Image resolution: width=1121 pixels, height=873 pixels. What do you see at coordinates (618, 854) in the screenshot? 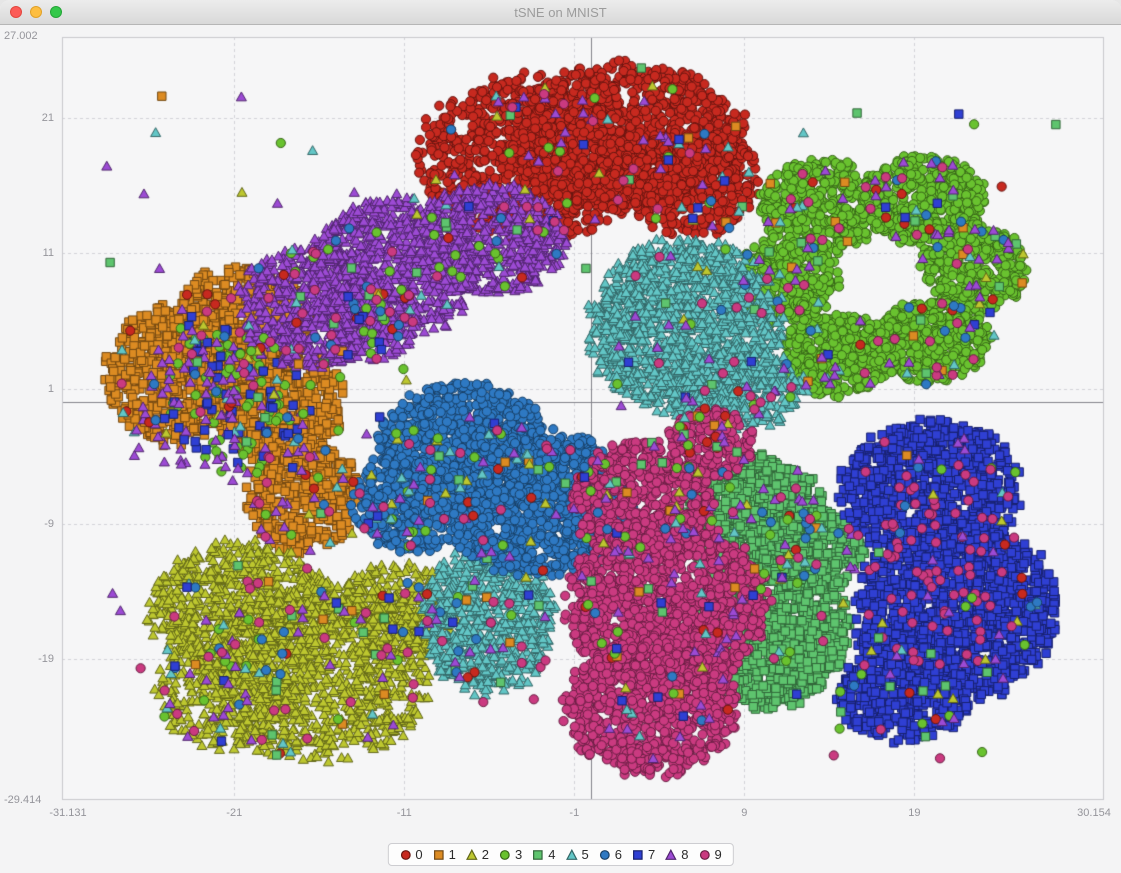
I see `legend-item-label: 6` at bounding box center [618, 854].